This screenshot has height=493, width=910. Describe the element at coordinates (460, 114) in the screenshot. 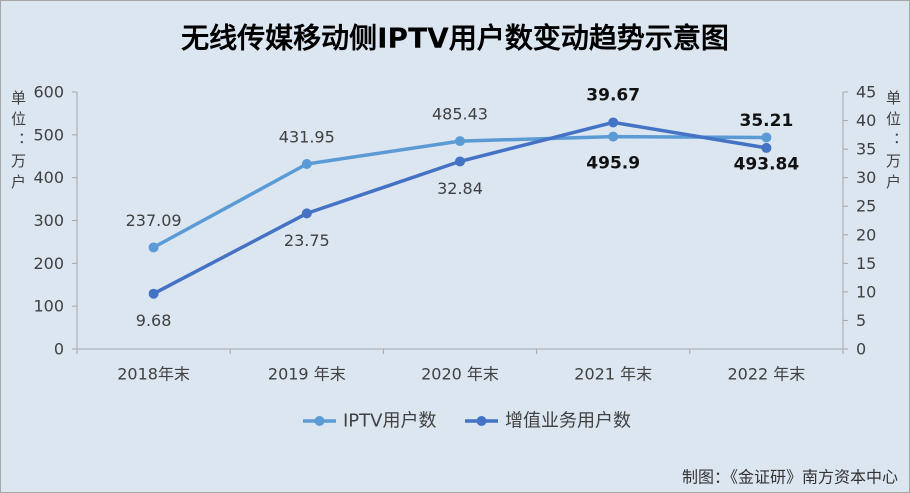

I see `iptv-users-data-label: 485.43` at that location.